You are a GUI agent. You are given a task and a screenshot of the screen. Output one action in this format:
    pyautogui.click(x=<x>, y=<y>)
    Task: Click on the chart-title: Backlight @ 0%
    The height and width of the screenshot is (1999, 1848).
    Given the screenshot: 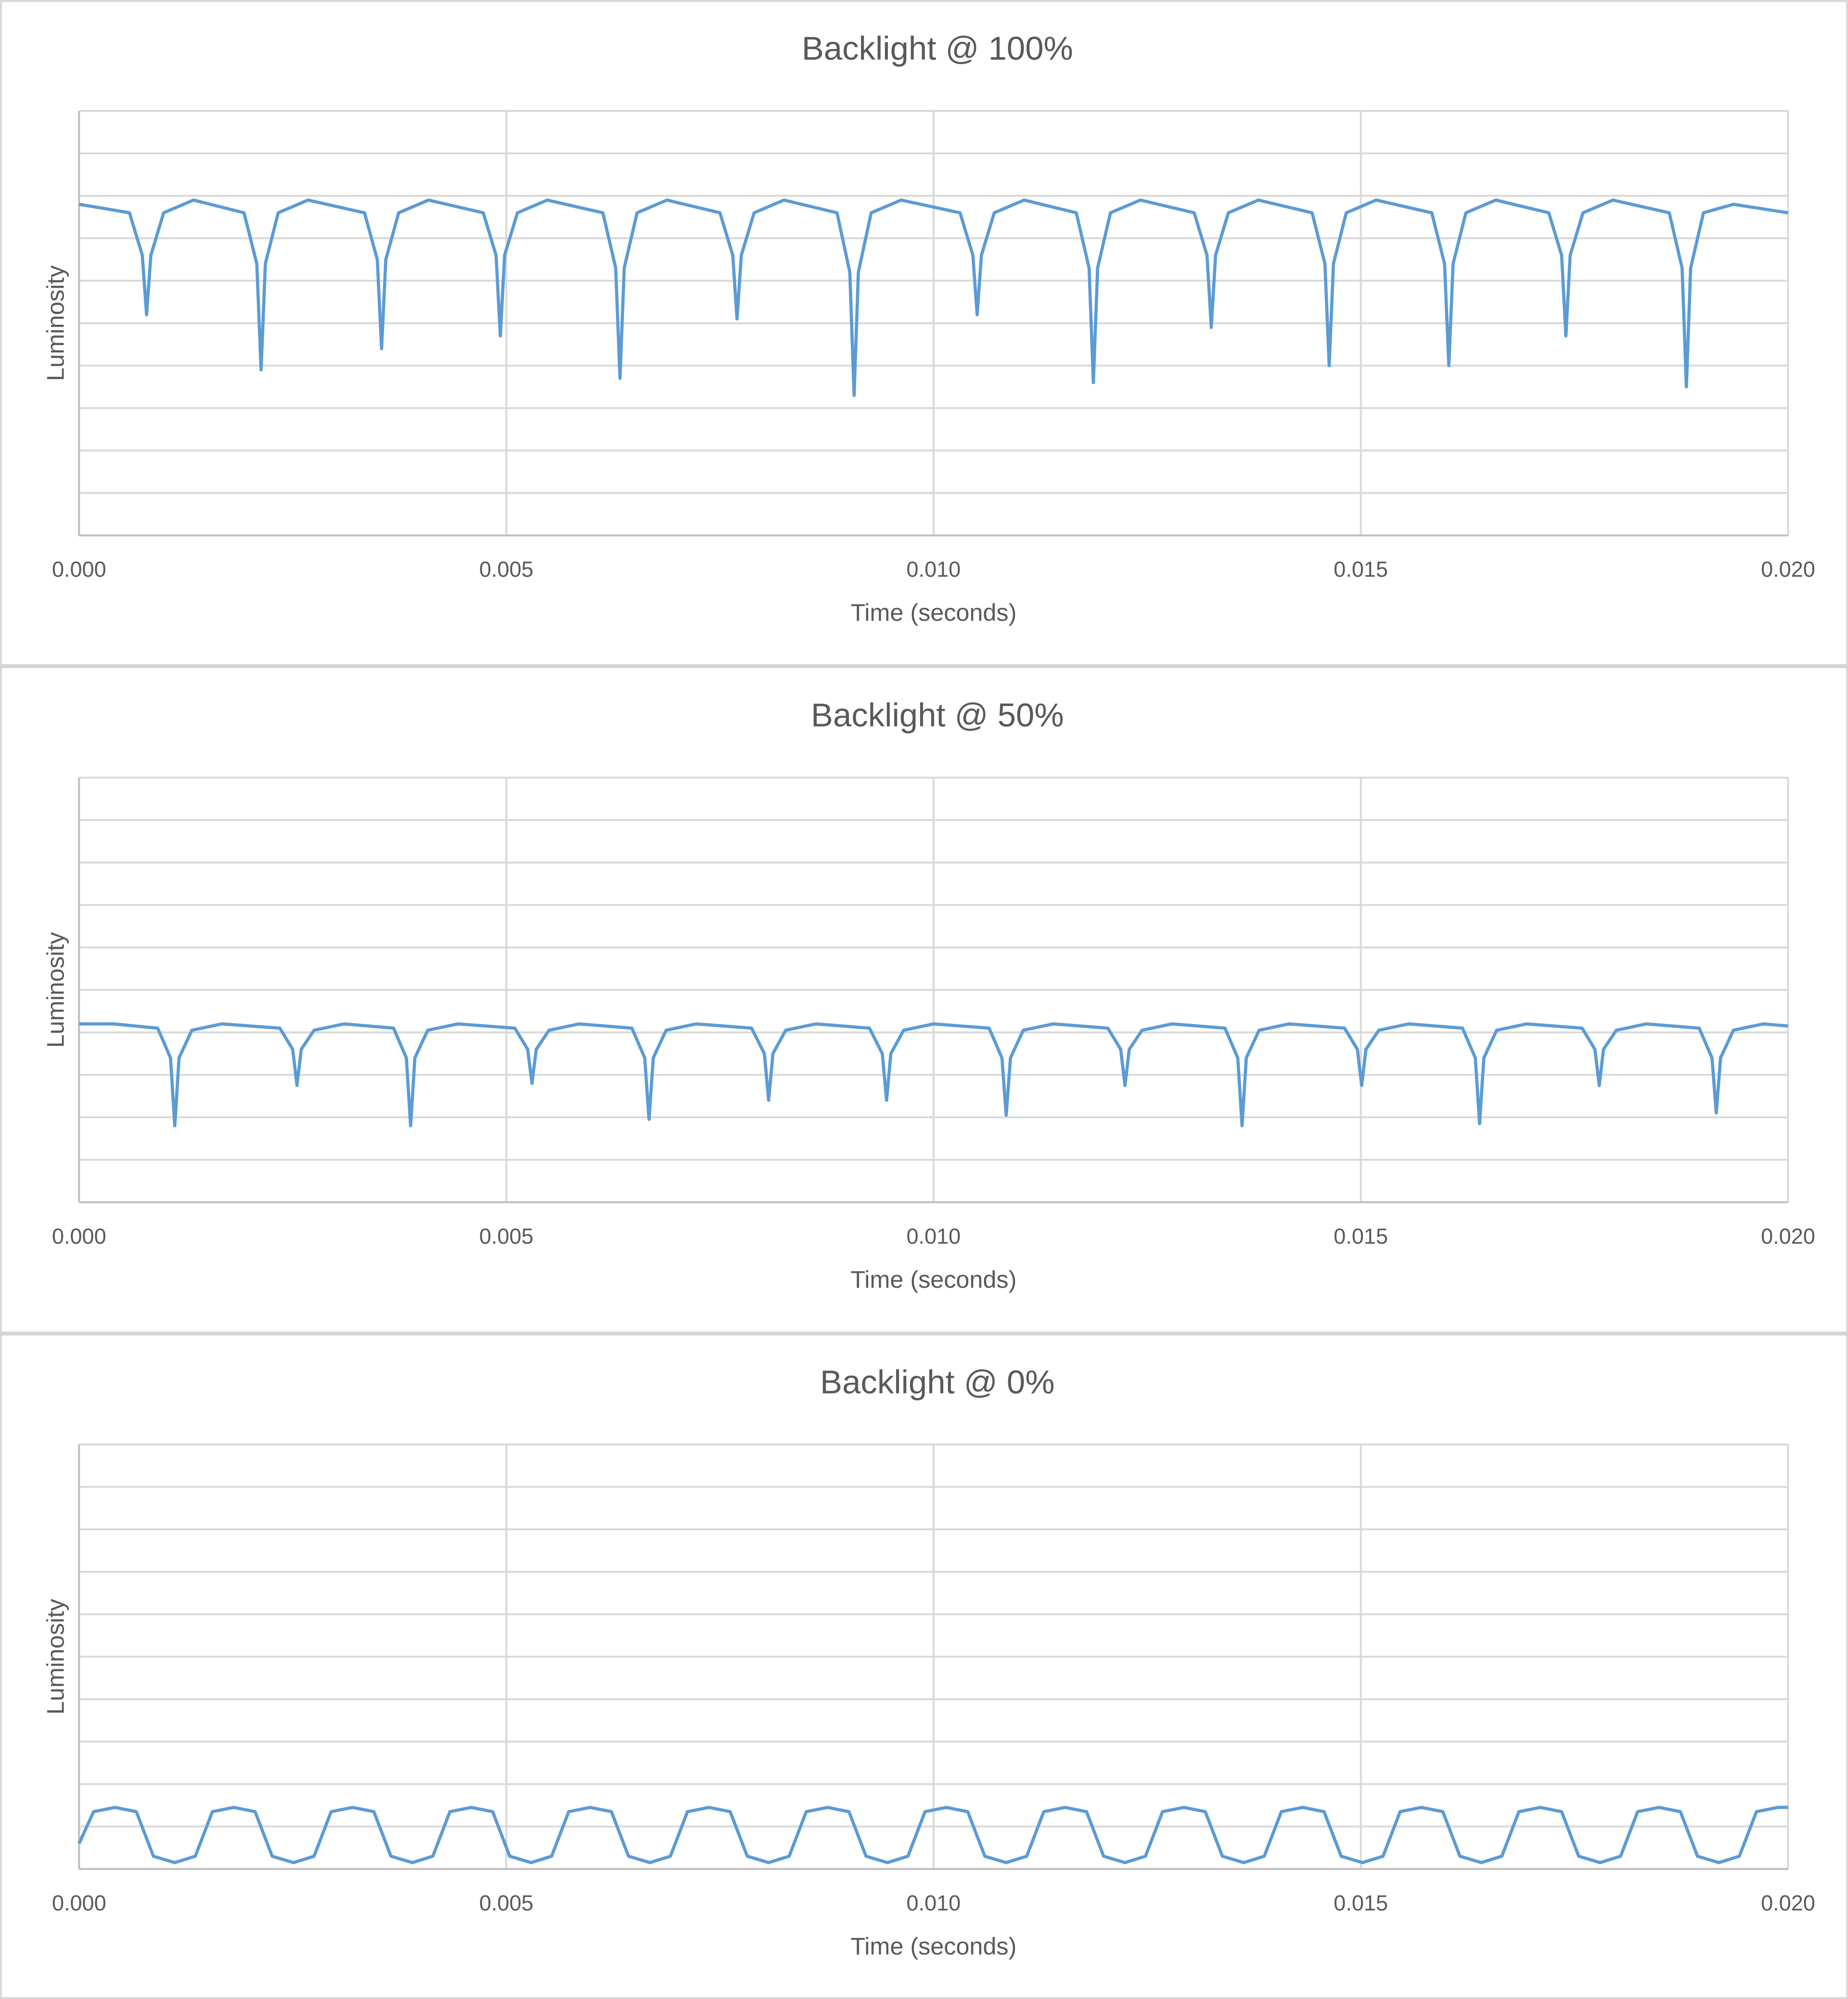 What is the action you would take?
    pyautogui.click(x=937, y=1381)
    